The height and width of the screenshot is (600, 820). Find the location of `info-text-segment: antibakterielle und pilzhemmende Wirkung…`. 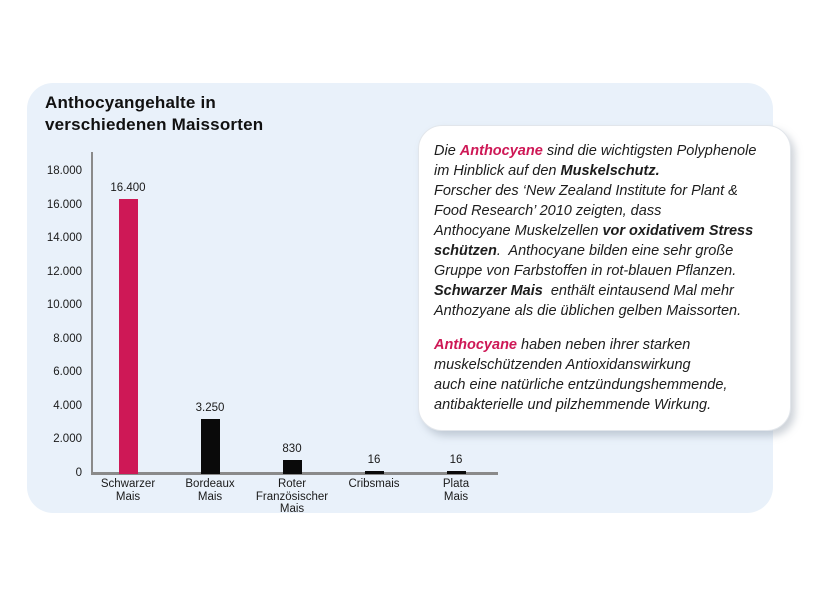

info-text-segment: antibakterielle und pilzhemmende Wirkung… is located at coordinates (573, 405).